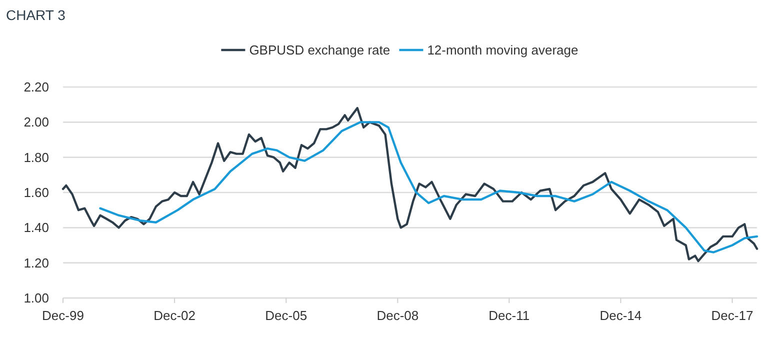 Image resolution: width=775 pixels, height=338 pixels. Describe the element at coordinates (36, 262) in the screenshot. I see `y-tick-label: 1.20` at that location.